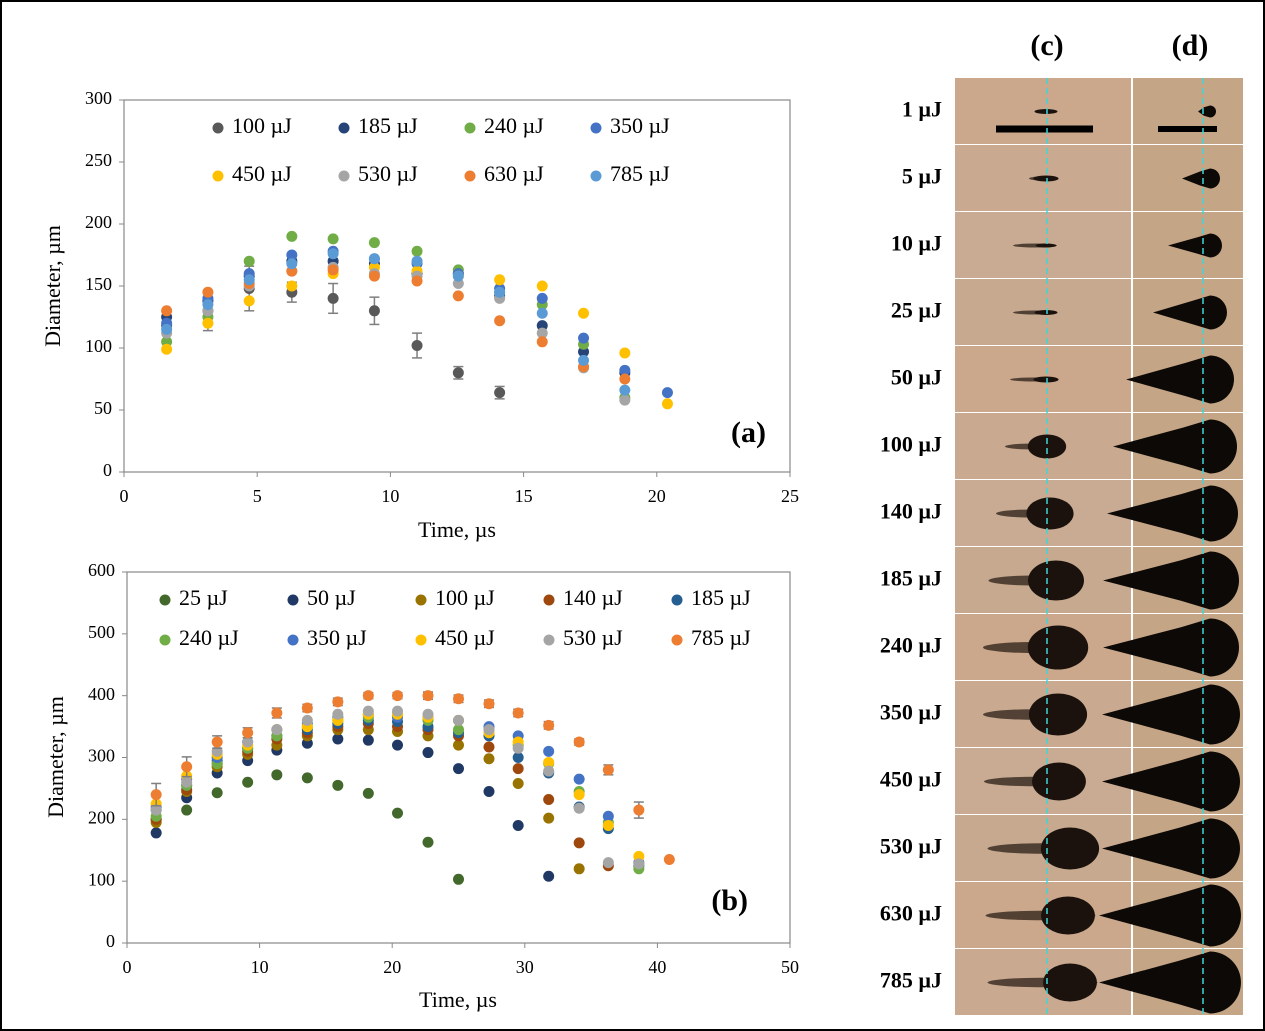 This screenshot has height=1031, width=1265. I want to click on row-label: 10 µJ, so click(916, 243).